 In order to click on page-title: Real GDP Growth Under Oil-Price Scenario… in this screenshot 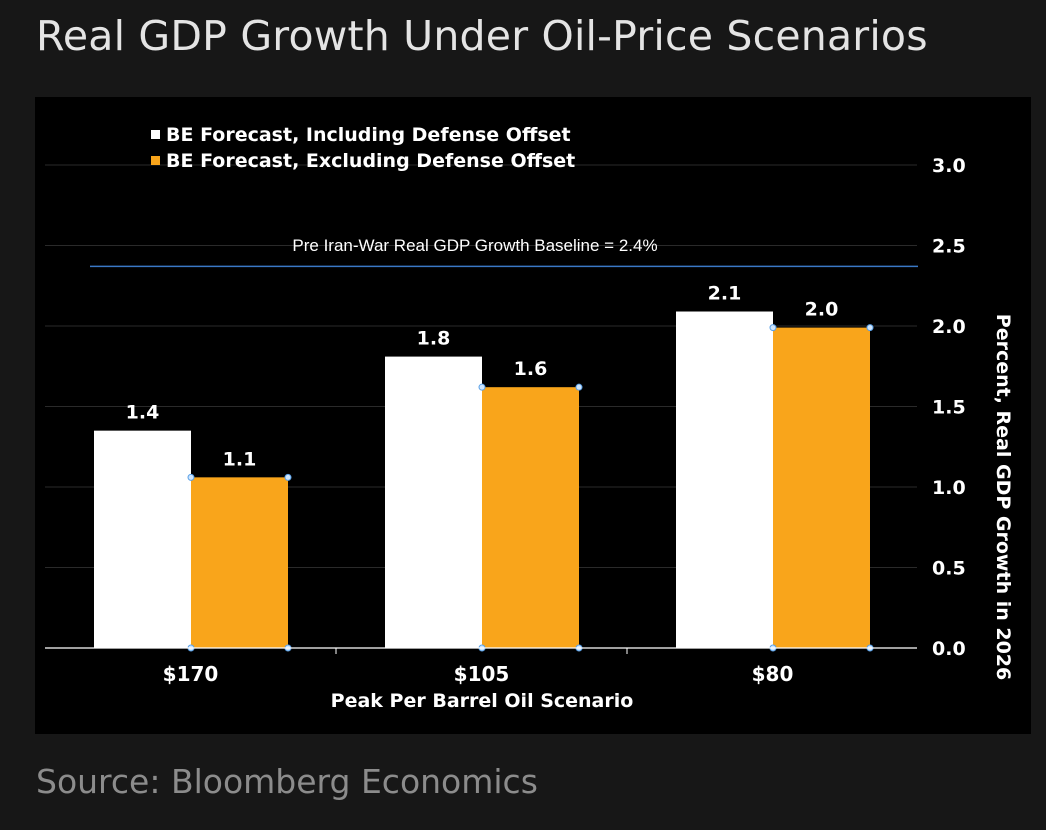, I will do `click(482, 36)`.